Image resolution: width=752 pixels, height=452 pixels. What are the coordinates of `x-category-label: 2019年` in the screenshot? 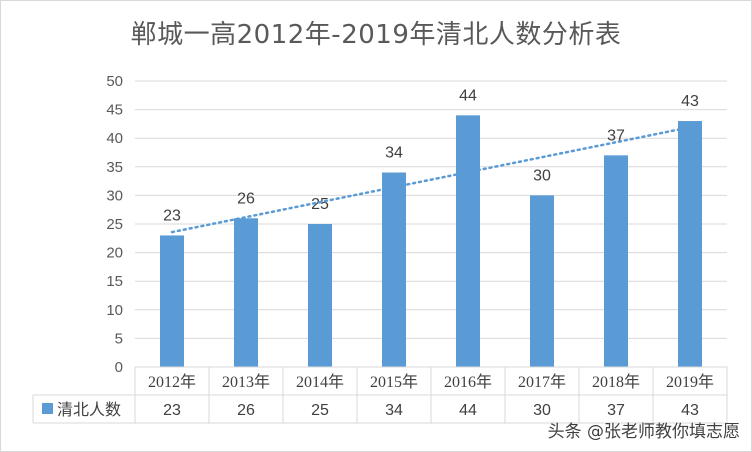 It's located at (690, 382).